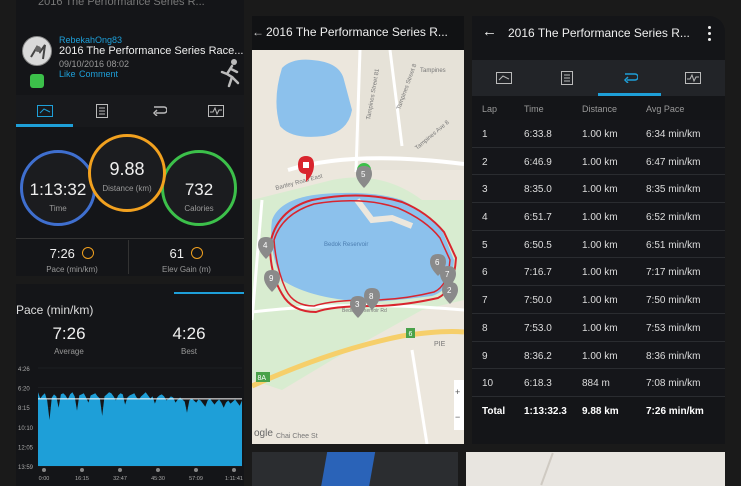 The image size is (741, 486). Describe the element at coordinates (306, 169) in the screenshot. I see `start-marker` at that location.